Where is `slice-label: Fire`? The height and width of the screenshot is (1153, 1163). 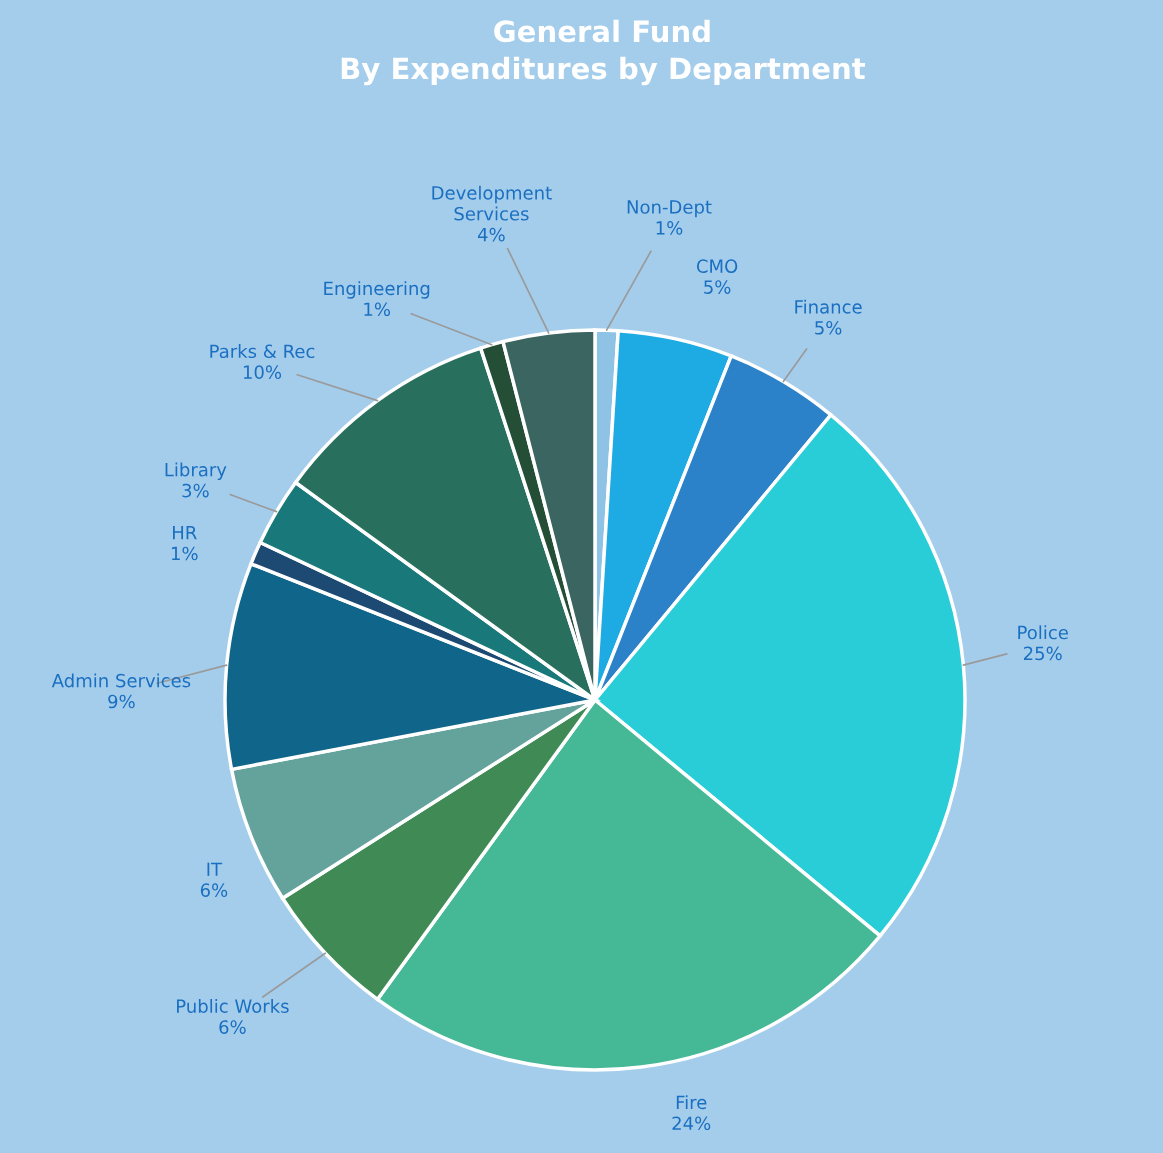 slice-label: Fire is located at coordinates (691, 1102).